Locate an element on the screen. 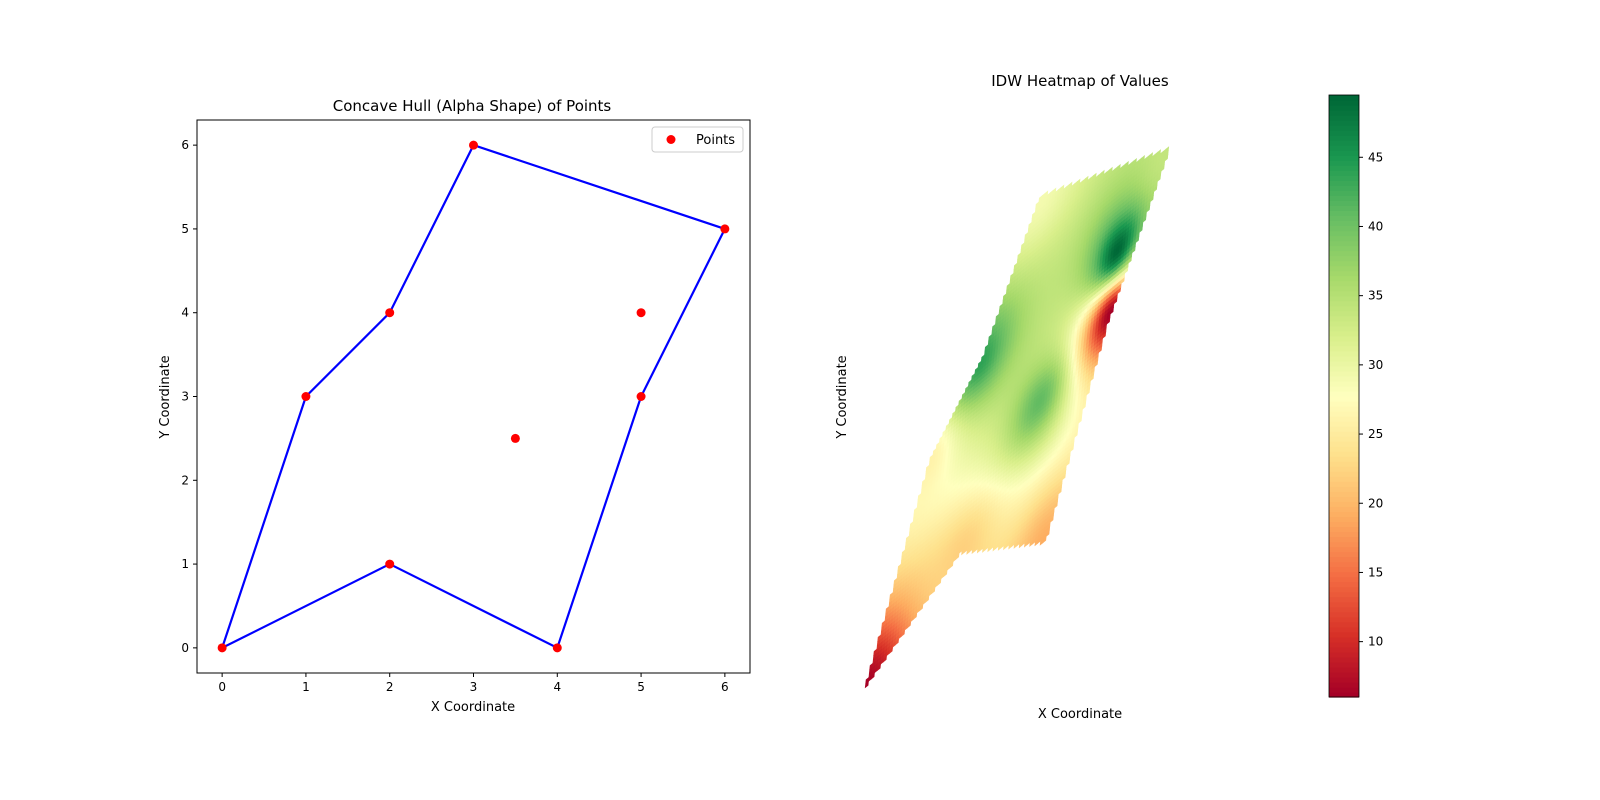 The image size is (1600, 800). hull-x-tick-label: 5 is located at coordinates (641, 687).